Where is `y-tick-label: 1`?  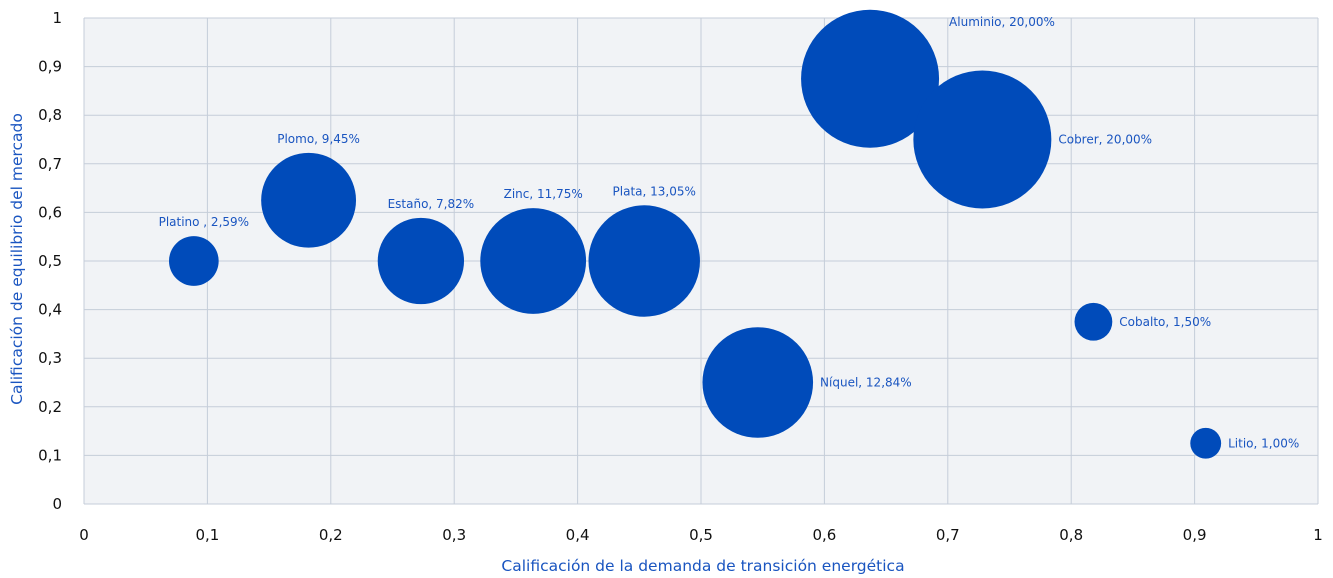
y-tick-label: 1 is located at coordinates (57, 18).